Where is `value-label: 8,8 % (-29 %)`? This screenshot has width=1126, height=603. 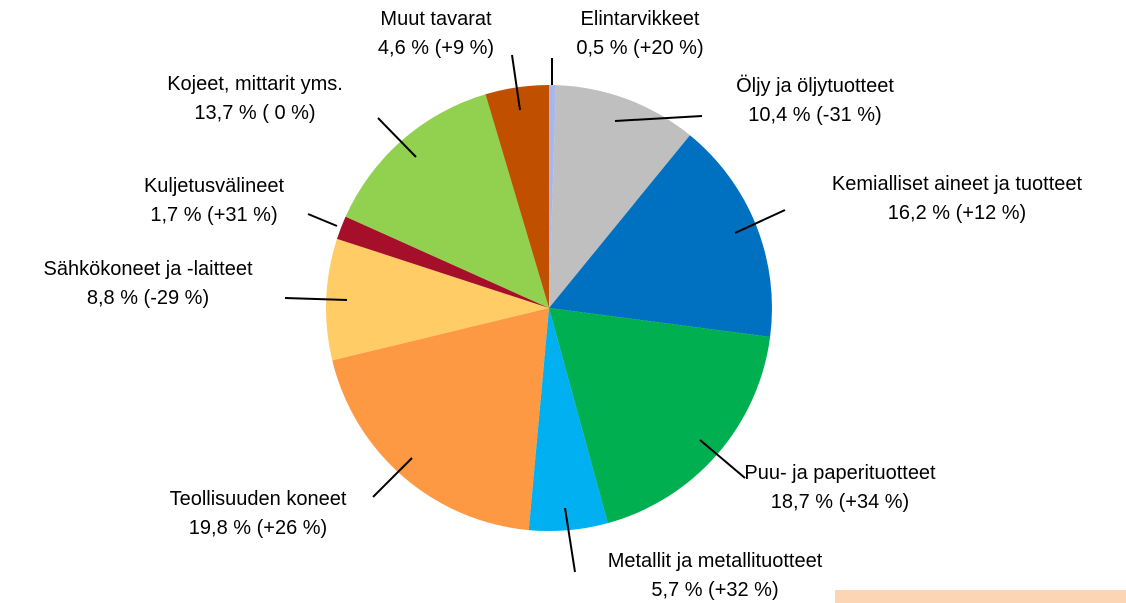
value-label: 8,8 % (-29 %) is located at coordinates (148, 298).